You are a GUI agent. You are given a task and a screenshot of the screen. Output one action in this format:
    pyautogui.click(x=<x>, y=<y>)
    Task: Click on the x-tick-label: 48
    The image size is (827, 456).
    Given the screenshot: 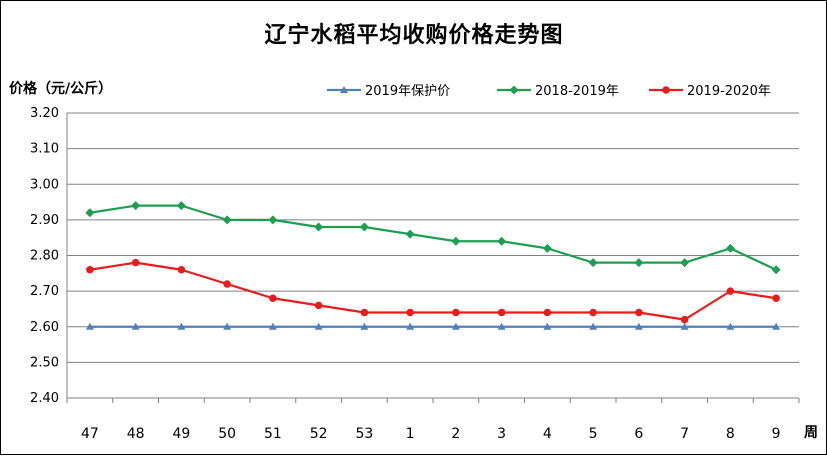 What is the action you would take?
    pyautogui.click(x=136, y=434)
    